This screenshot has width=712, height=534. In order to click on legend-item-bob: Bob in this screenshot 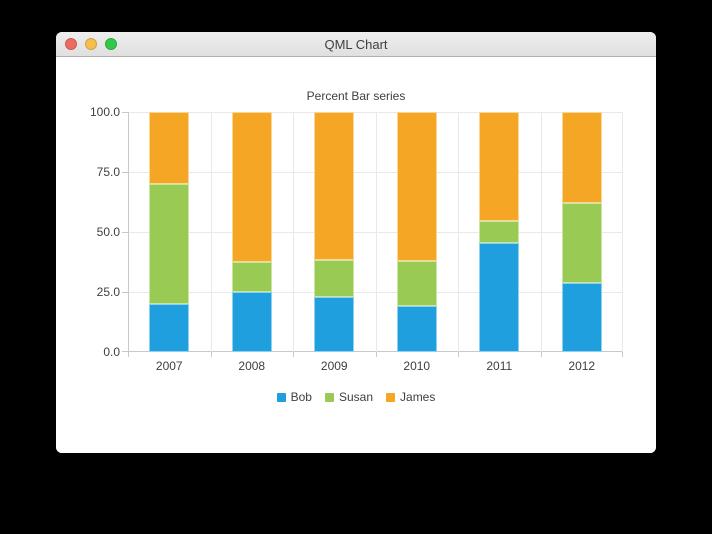, I will do `click(294, 397)`.